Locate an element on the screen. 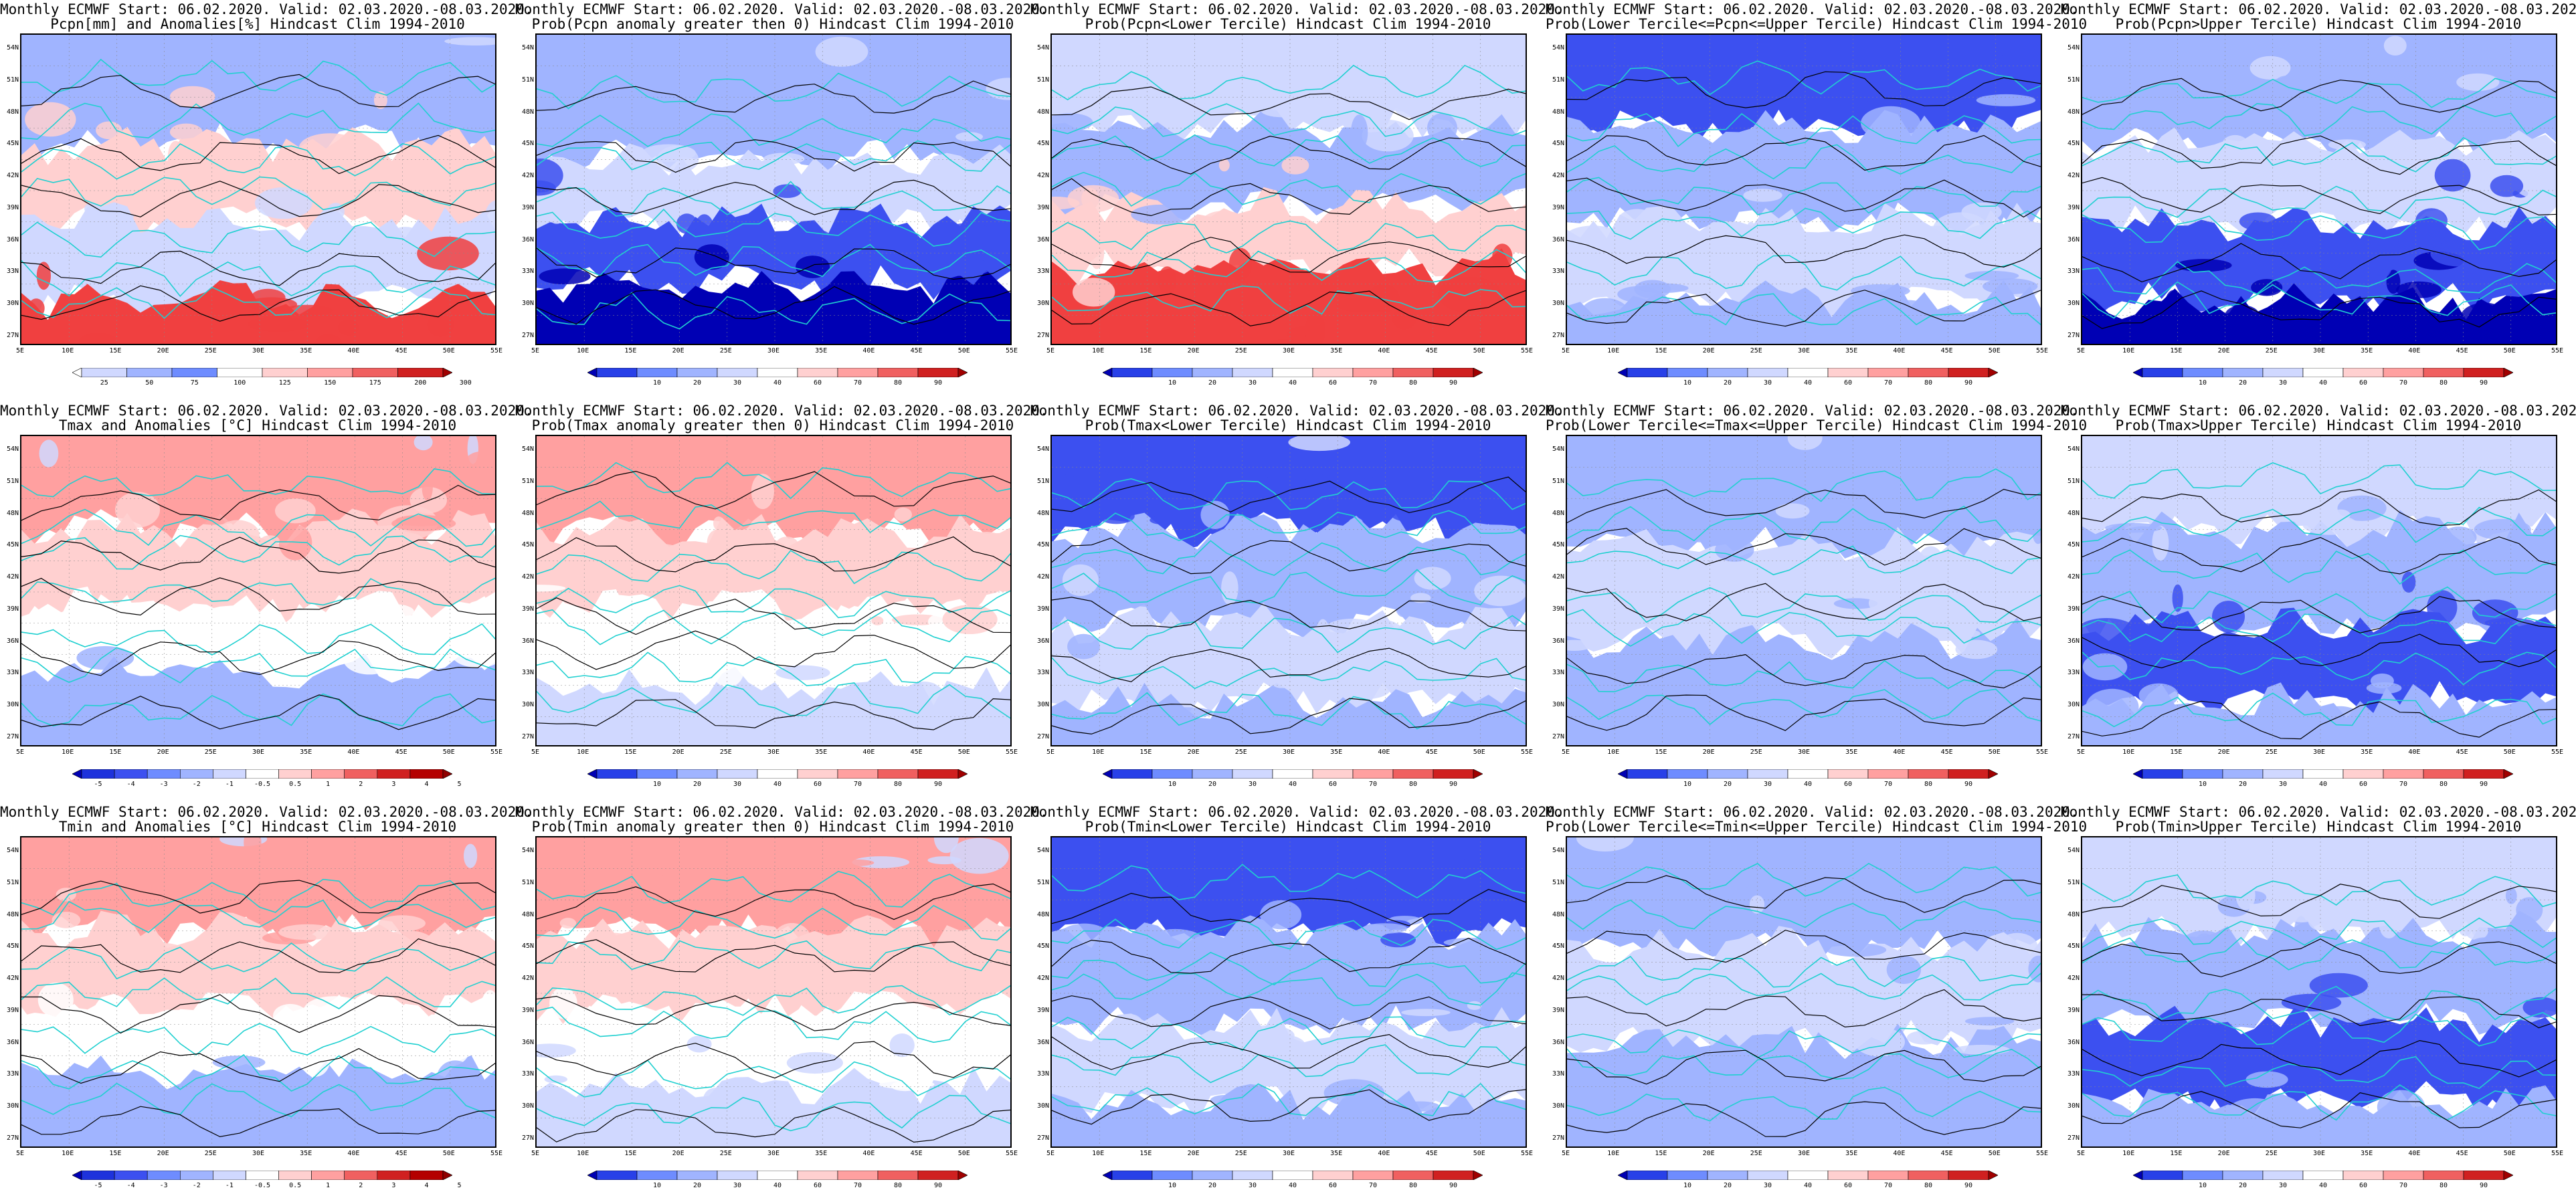 The height and width of the screenshot is (1204, 2576). legend-label: -5 is located at coordinates (98, 1185).